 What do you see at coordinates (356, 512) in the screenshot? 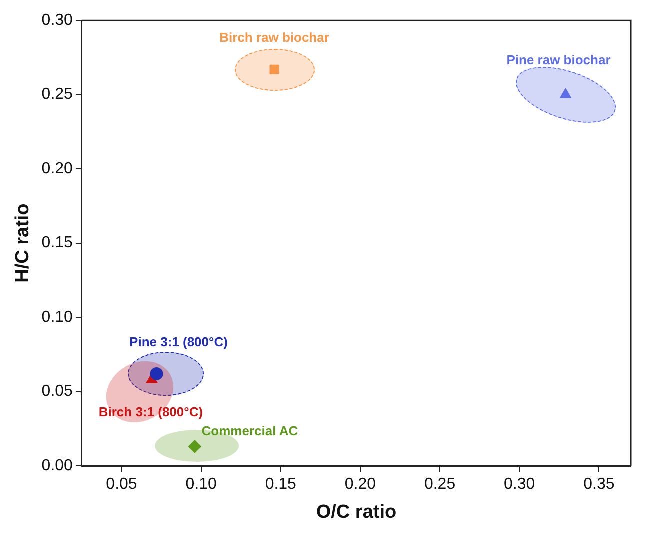
I see `x-axis-title: O/C ratio` at bounding box center [356, 512].